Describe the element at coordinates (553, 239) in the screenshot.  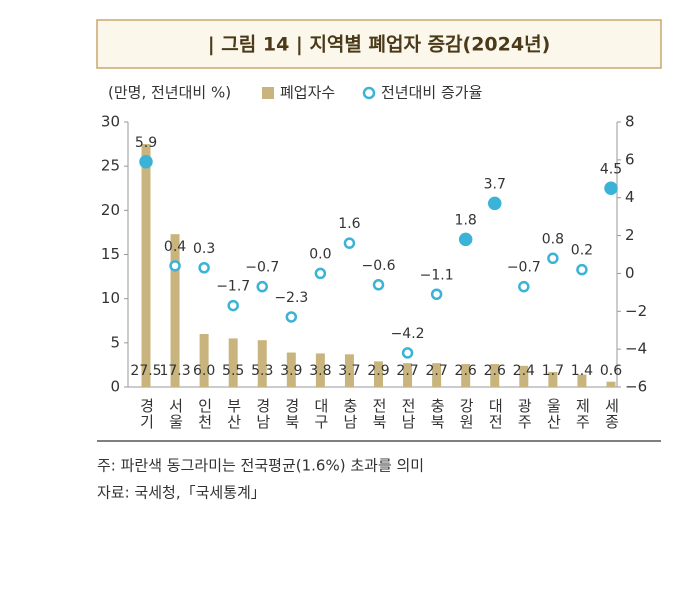
I see `point-value-label: 0.8` at that location.